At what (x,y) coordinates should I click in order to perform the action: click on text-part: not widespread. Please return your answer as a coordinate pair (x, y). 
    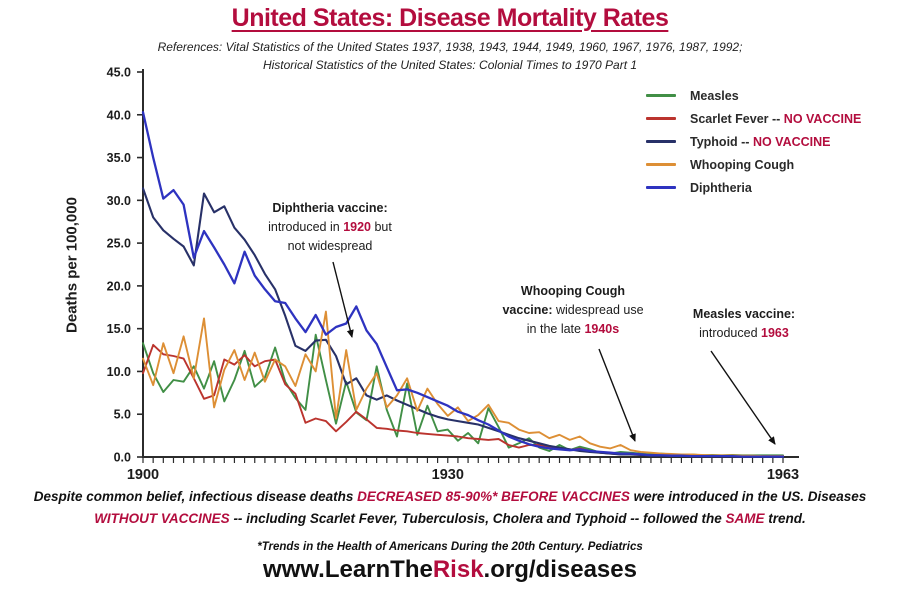
    Looking at the image, I should click on (330, 246).